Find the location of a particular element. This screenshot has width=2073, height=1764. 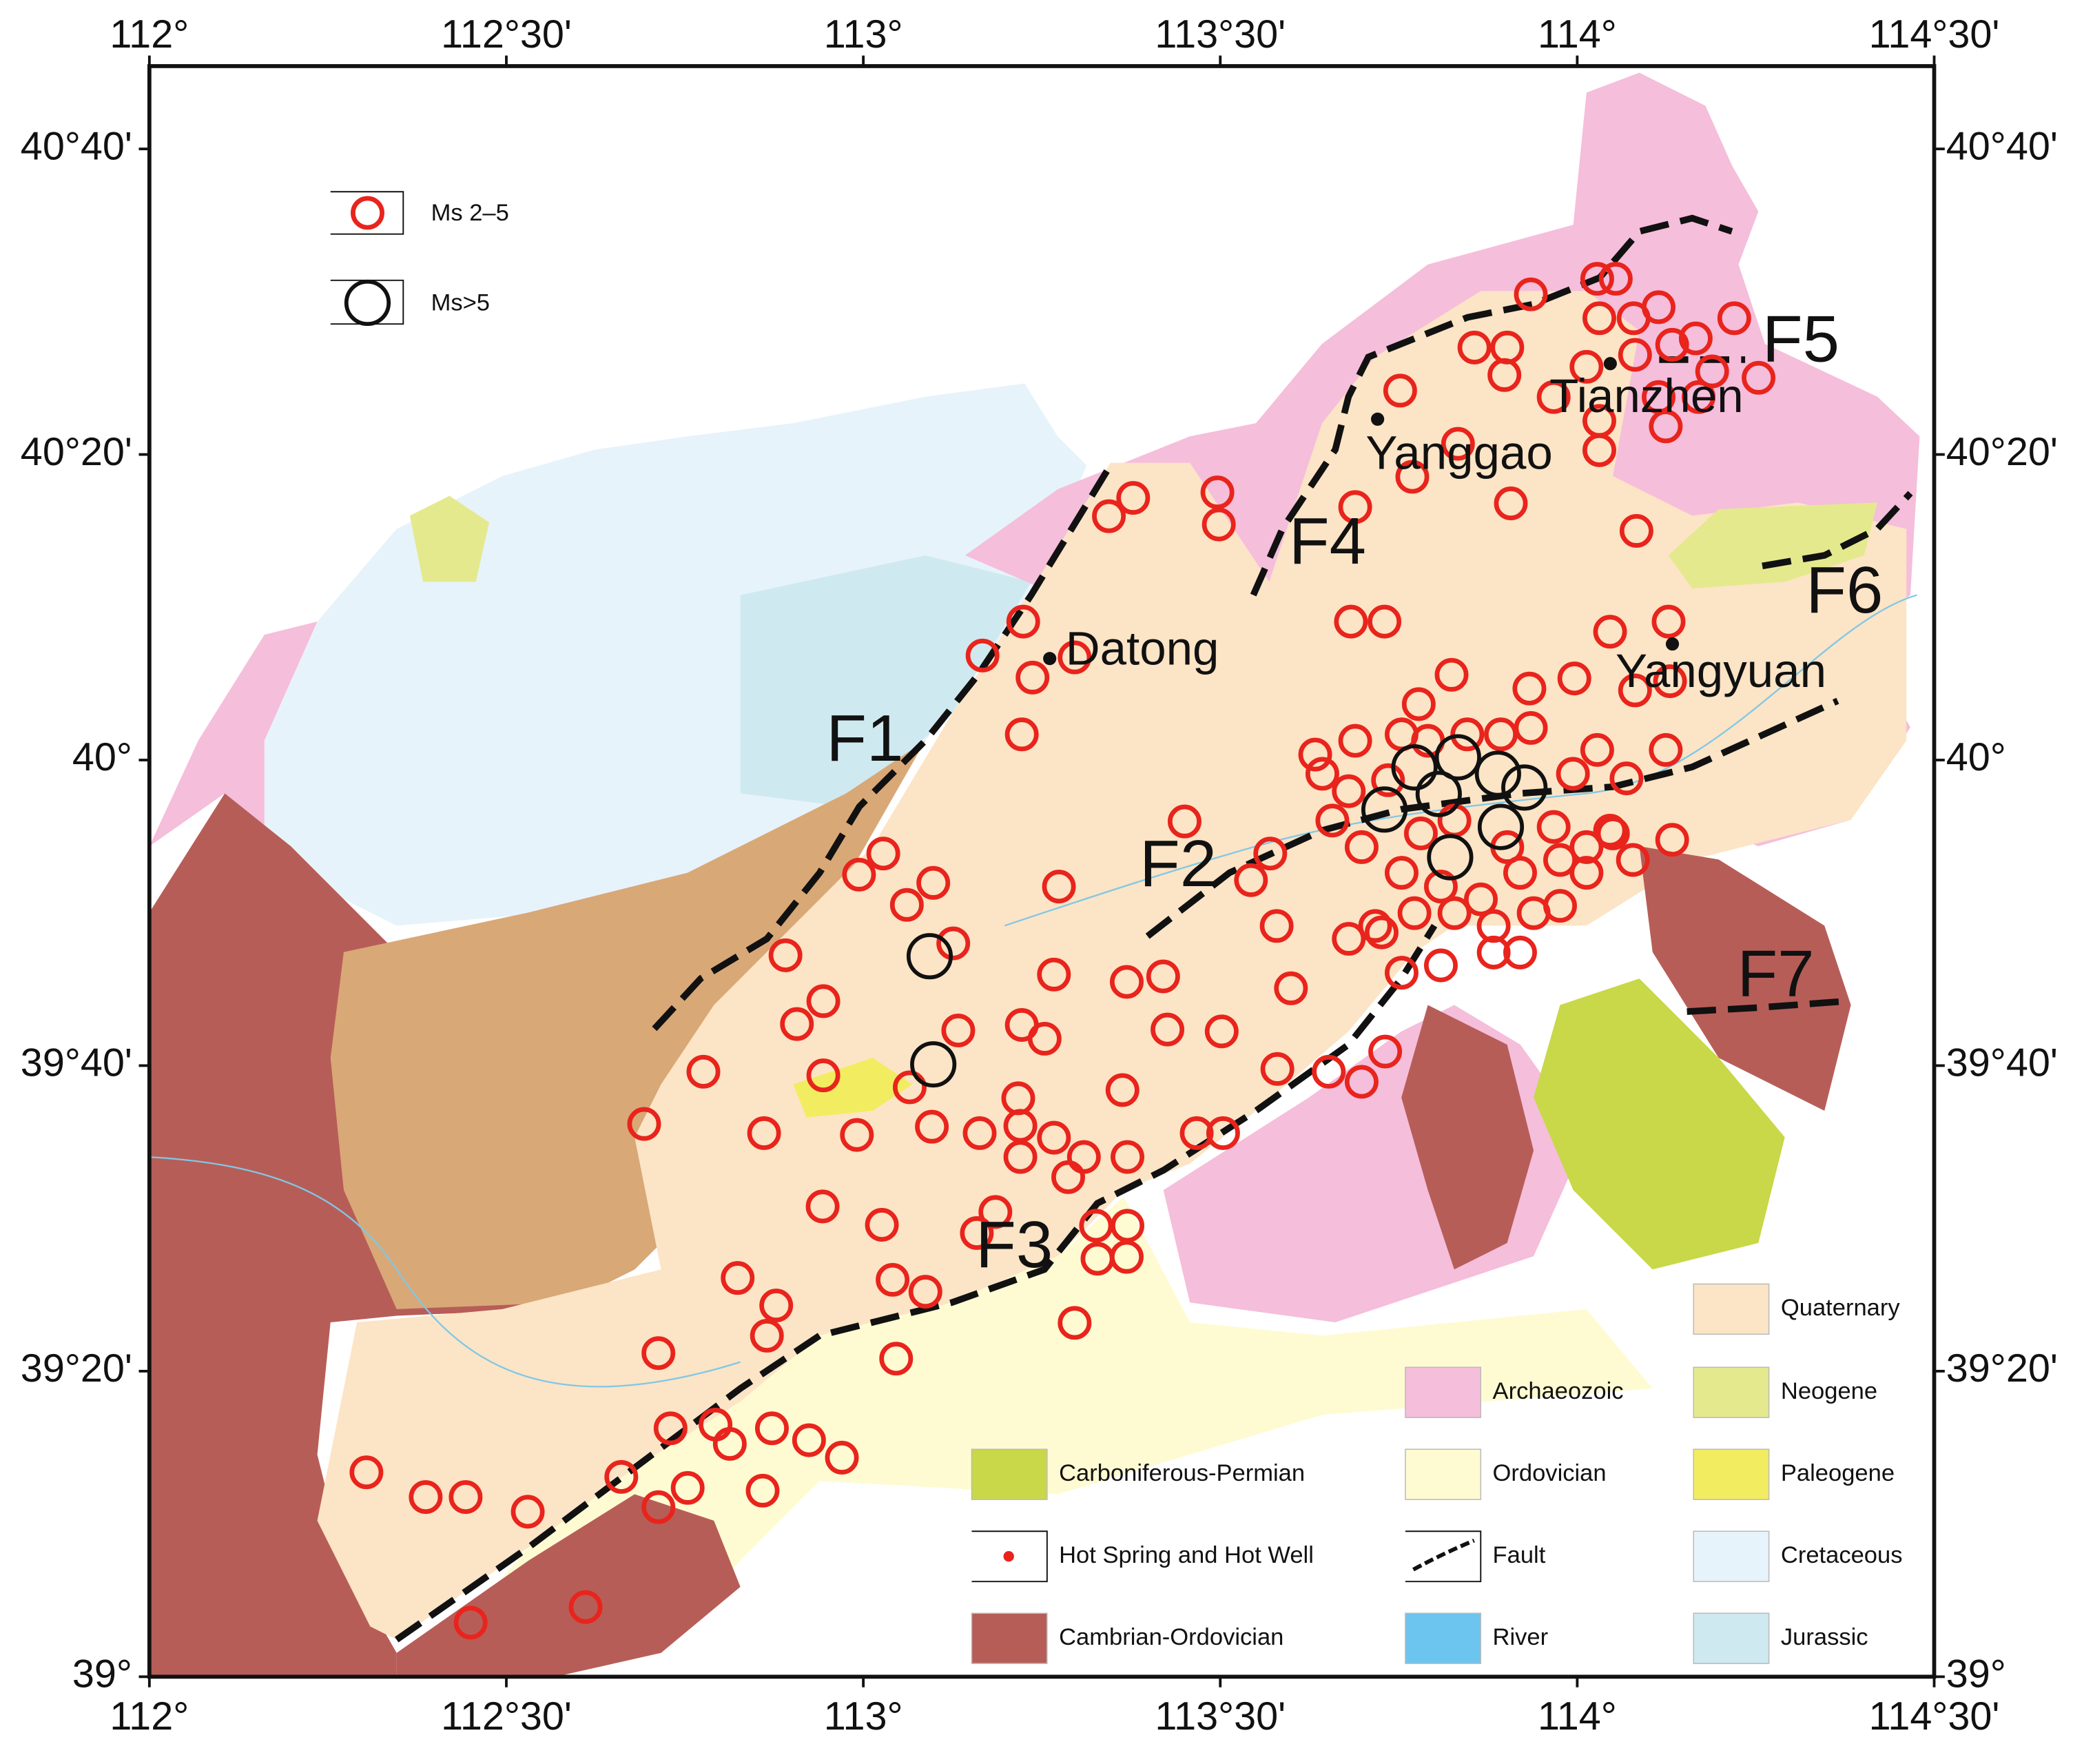

city-label: Tianzhen is located at coordinates (1646, 395).